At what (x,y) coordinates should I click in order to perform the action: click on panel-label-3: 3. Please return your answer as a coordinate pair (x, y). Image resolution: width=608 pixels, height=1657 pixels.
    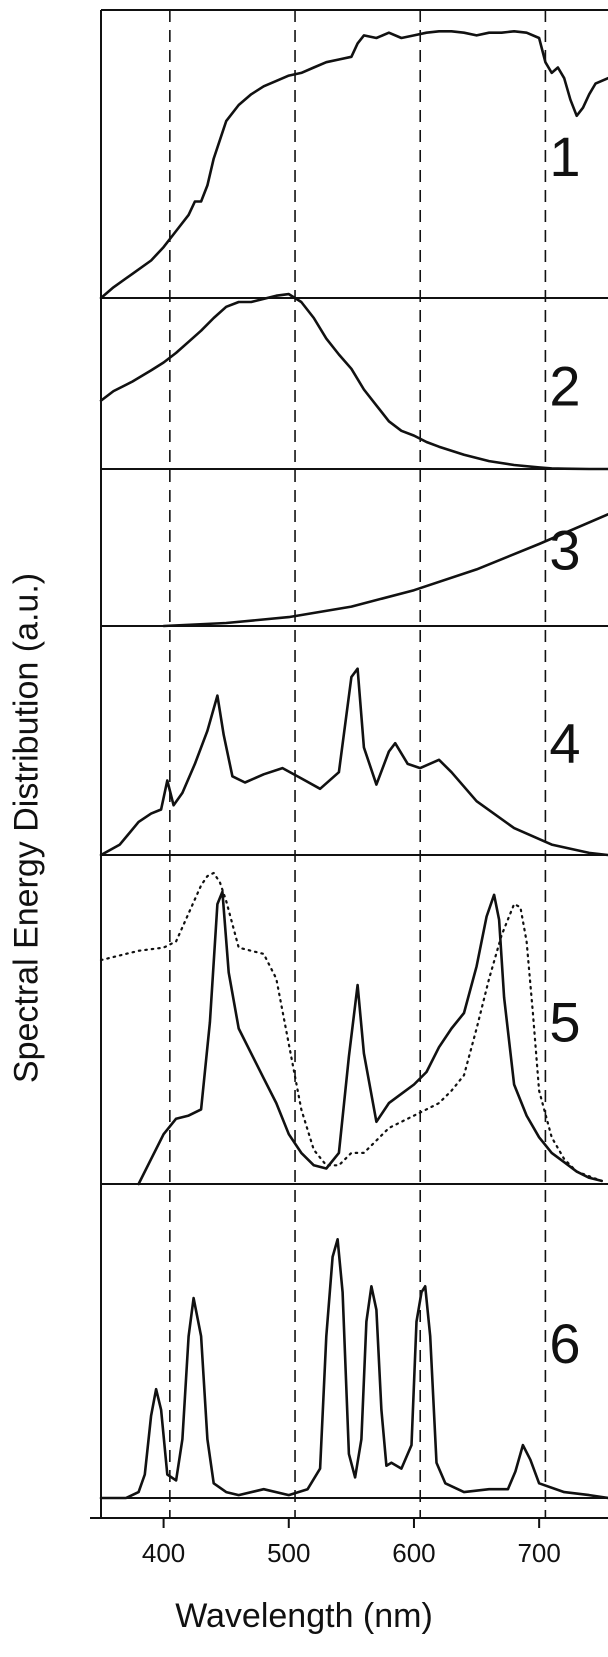
    Looking at the image, I should click on (564, 550).